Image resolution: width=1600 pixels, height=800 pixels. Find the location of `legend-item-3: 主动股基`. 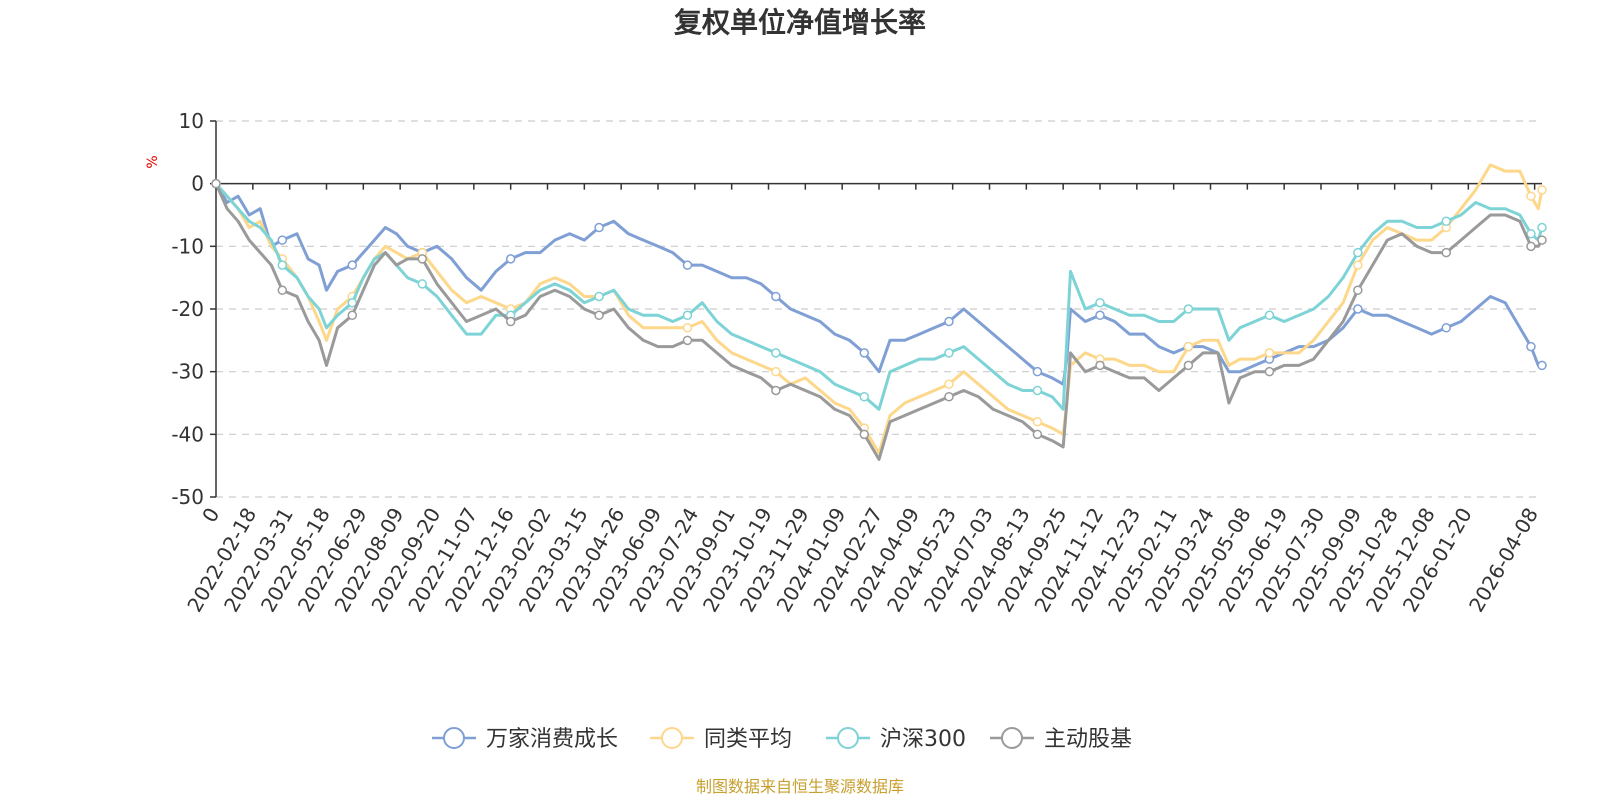

legend-item-3: 主动股基 is located at coordinates (1061, 739).